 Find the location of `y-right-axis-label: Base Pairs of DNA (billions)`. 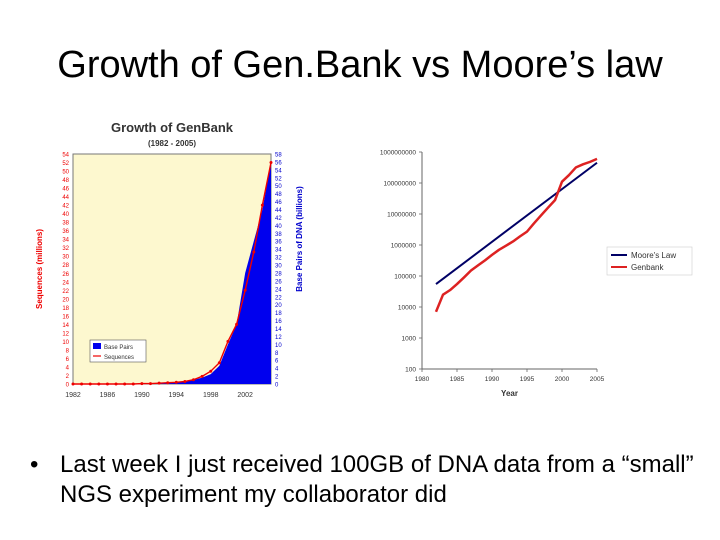

y-right-axis-label: Base Pairs of DNA (billions) is located at coordinates (299, 239).